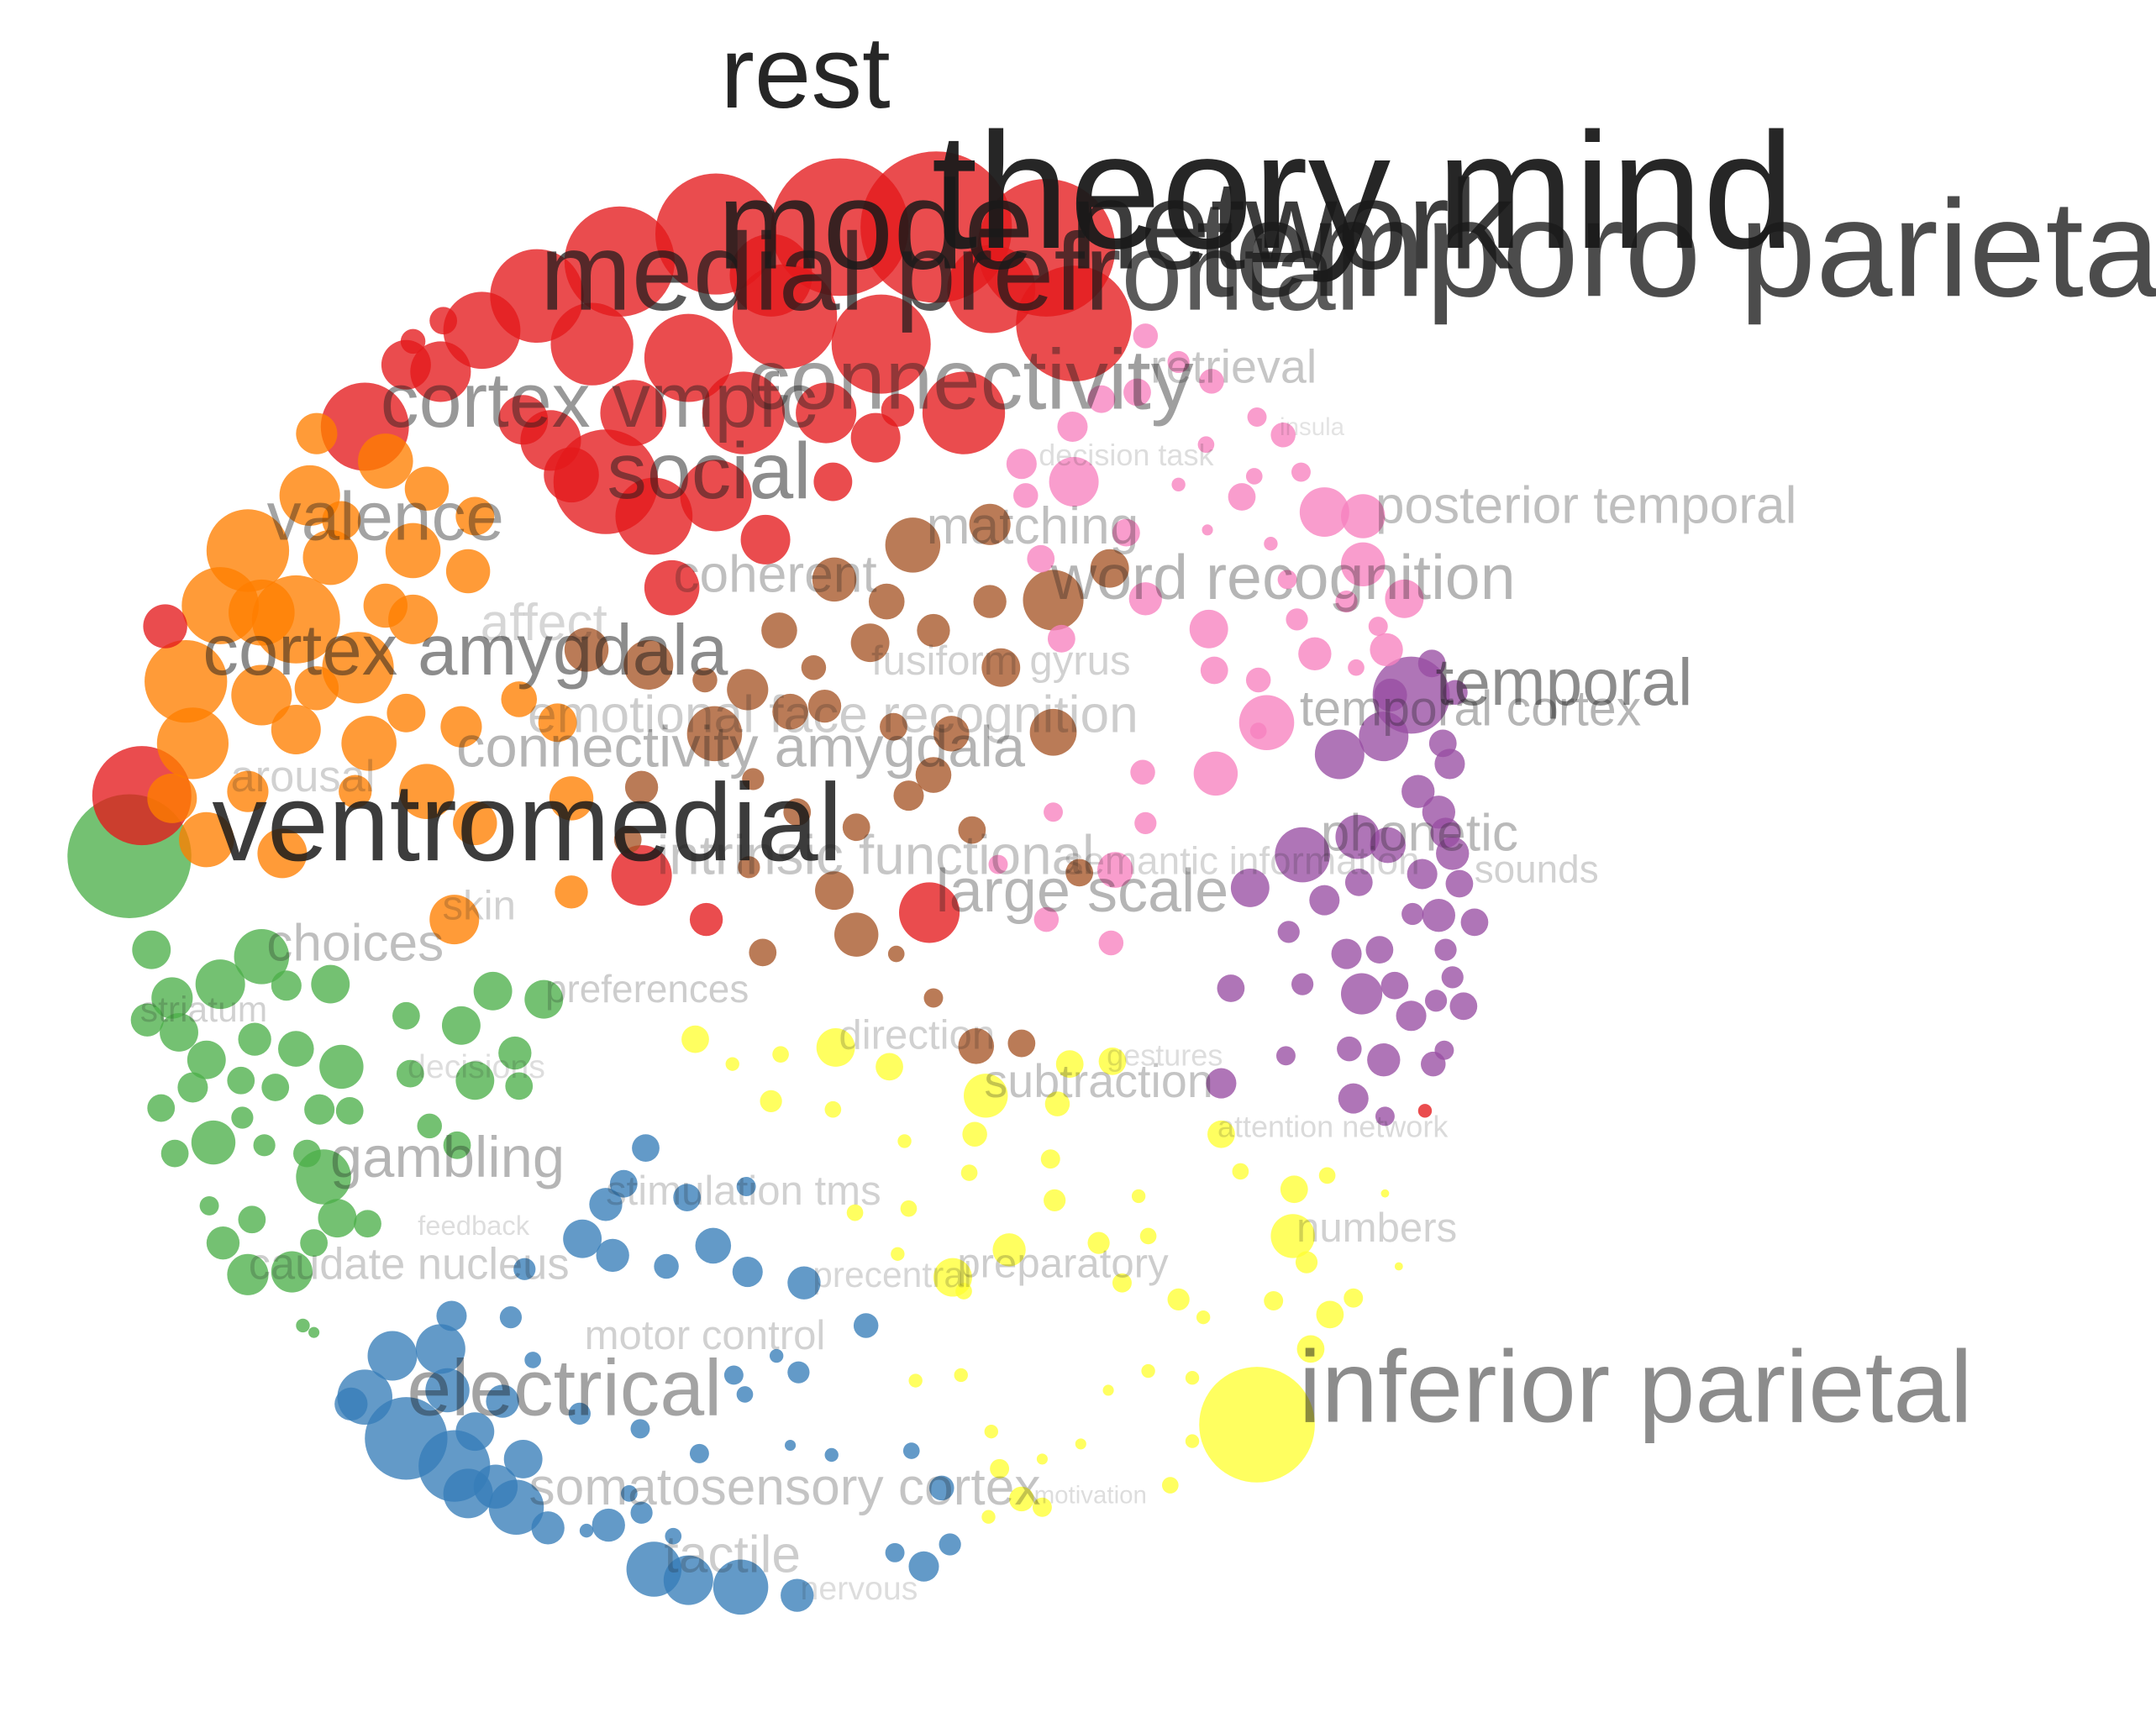 The width and height of the screenshot is (2156, 1712). Describe the element at coordinates (410, 1264) in the screenshot. I see `term-label: caudate nucleus` at that location.